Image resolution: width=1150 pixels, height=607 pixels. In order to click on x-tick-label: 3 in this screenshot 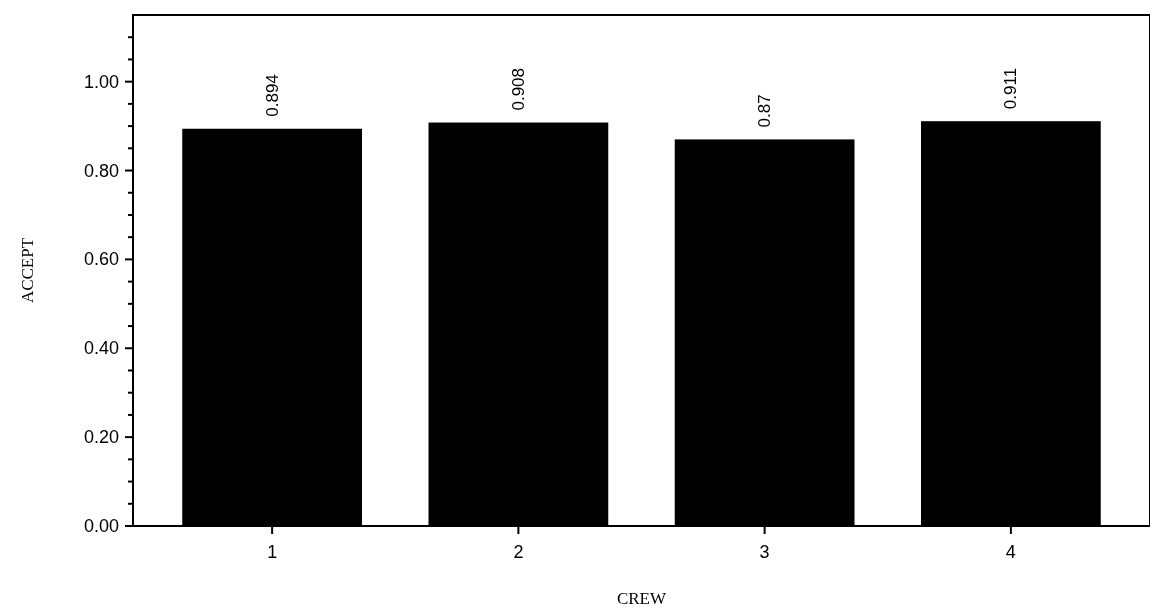, I will do `click(764, 552)`.